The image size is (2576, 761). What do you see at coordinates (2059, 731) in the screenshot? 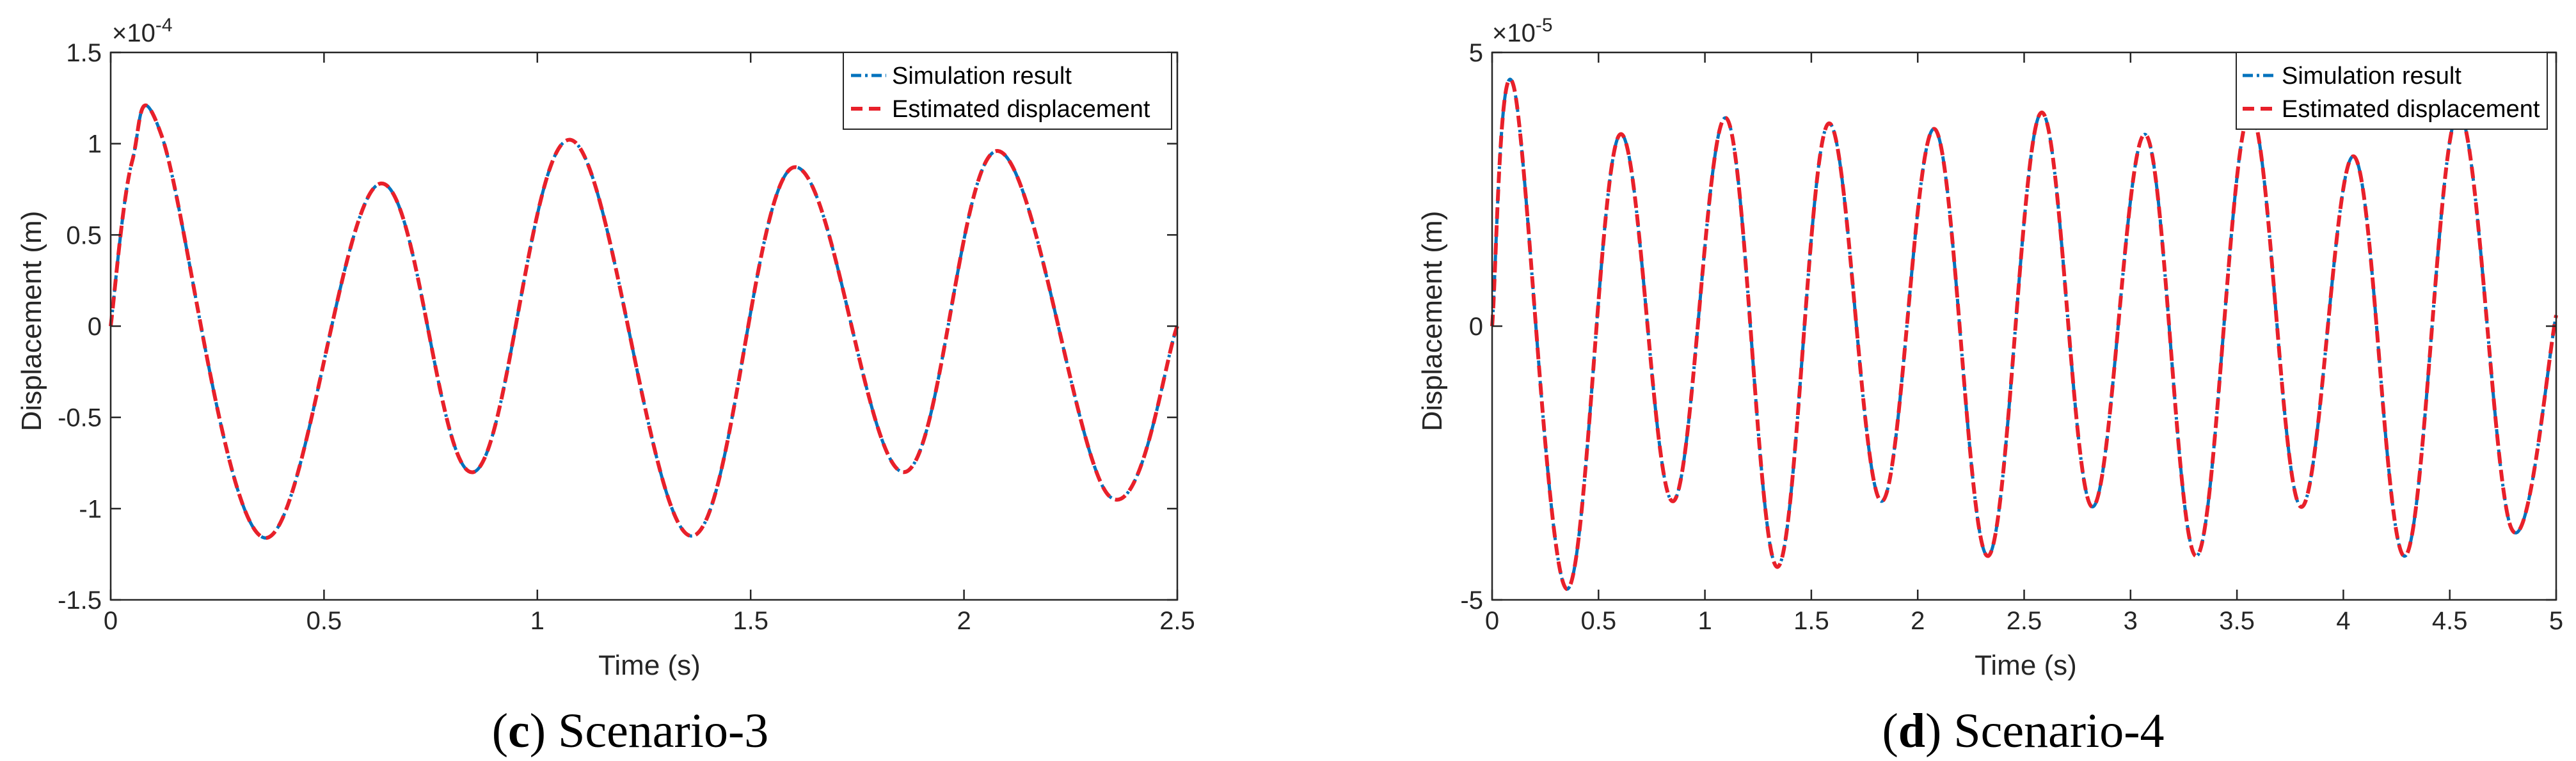
I see `caption-text-d: Scenario-4` at bounding box center [2059, 731].